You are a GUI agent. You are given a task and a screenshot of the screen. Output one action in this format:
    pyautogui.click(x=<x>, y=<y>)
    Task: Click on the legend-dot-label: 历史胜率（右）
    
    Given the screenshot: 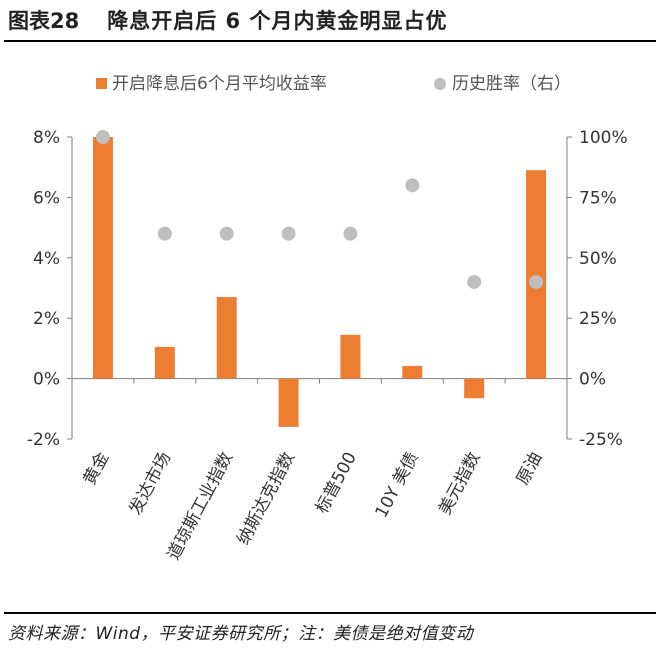 What is the action you would take?
    pyautogui.click(x=511, y=84)
    